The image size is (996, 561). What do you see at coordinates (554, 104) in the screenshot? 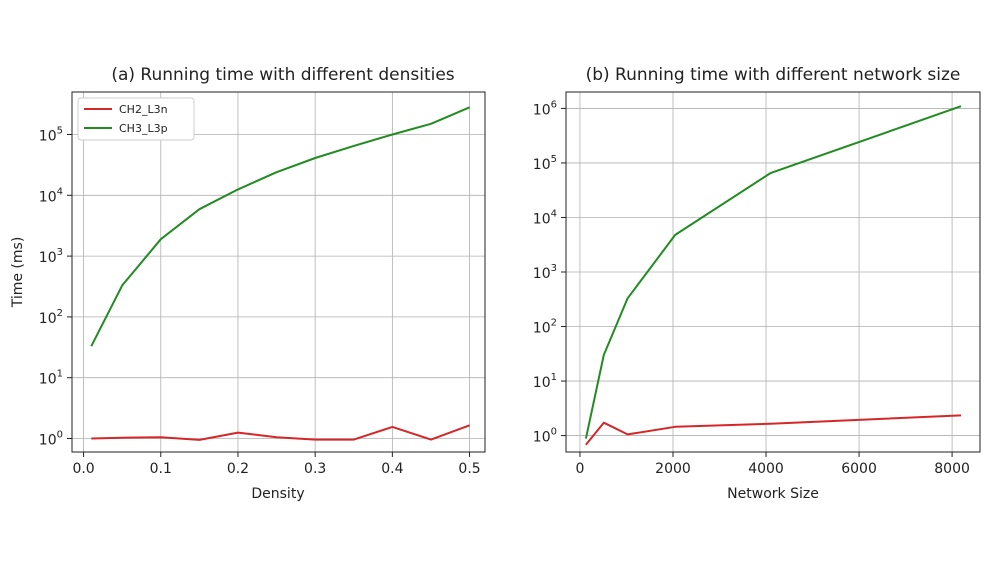
I see `y-tick-exponent: 6` at bounding box center [554, 104].